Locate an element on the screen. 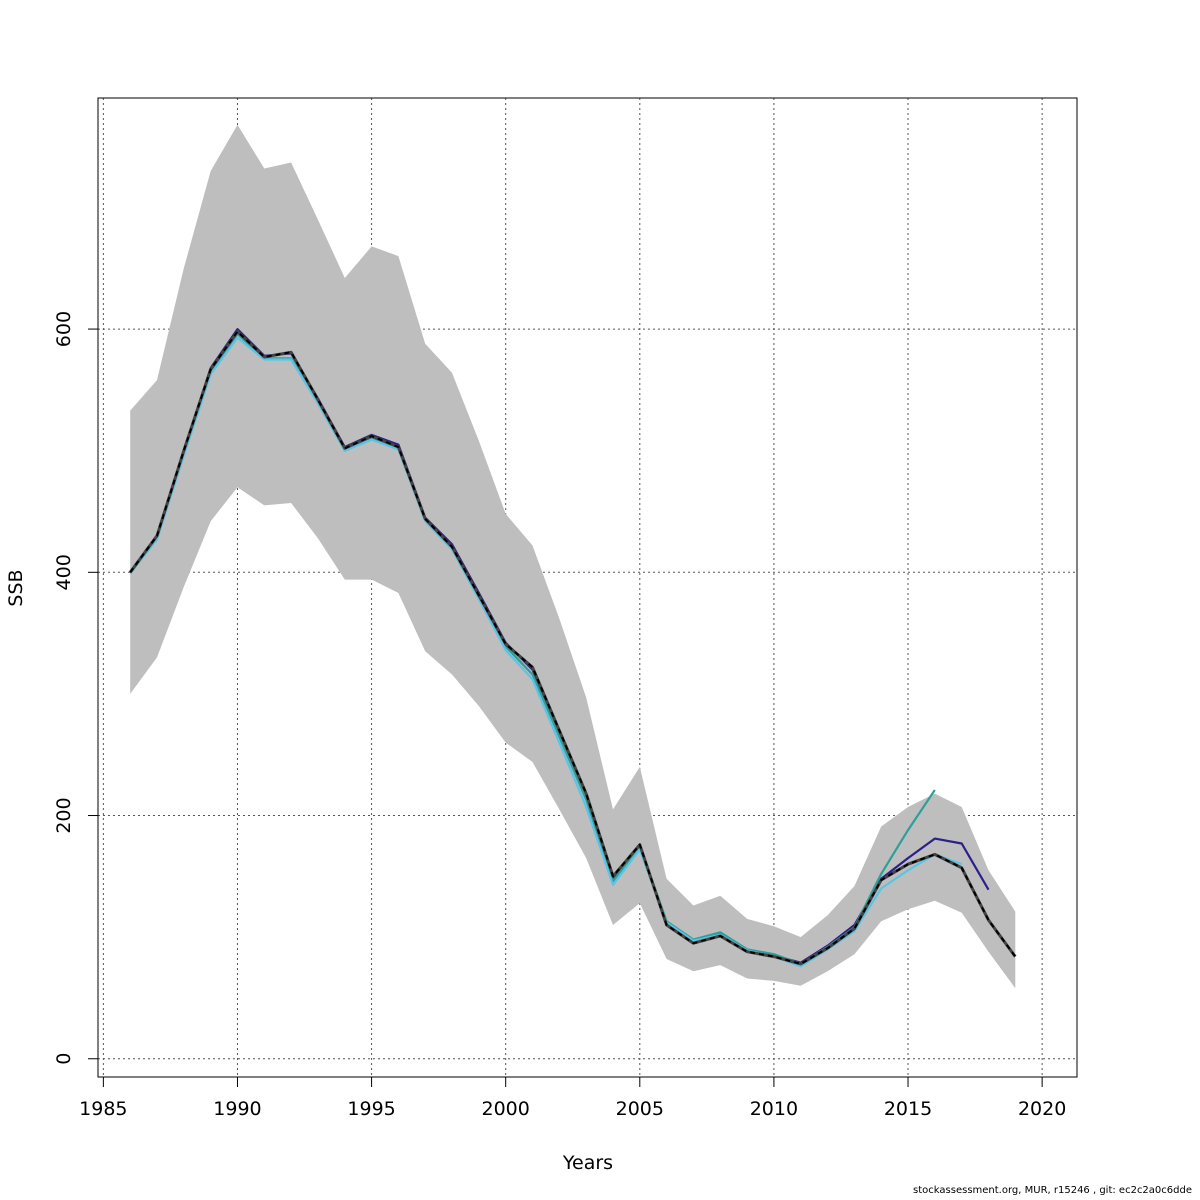 This screenshot has width=1200, height=1200. x-tick-label-2020: 2020 is located at coordinates (1042, 1109).